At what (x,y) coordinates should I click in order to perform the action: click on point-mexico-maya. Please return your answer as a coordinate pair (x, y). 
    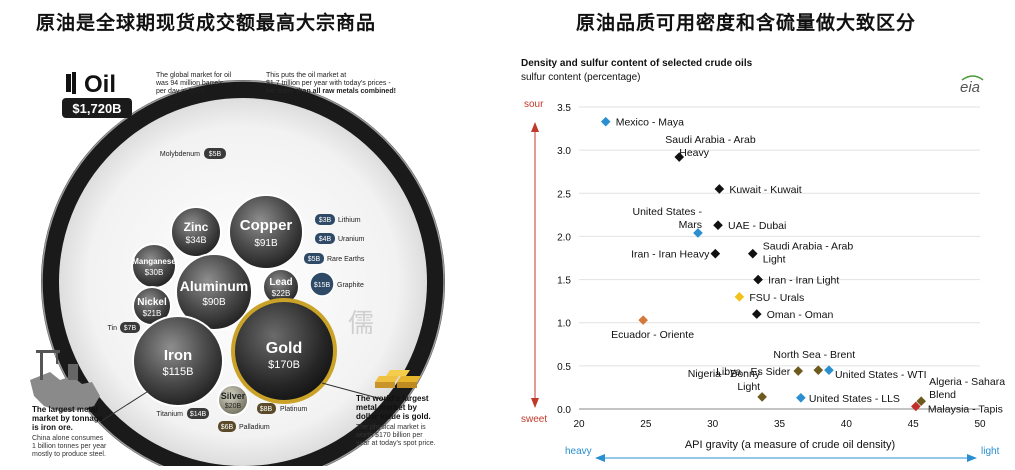
    Looking at the image, I should click on (605, 121).